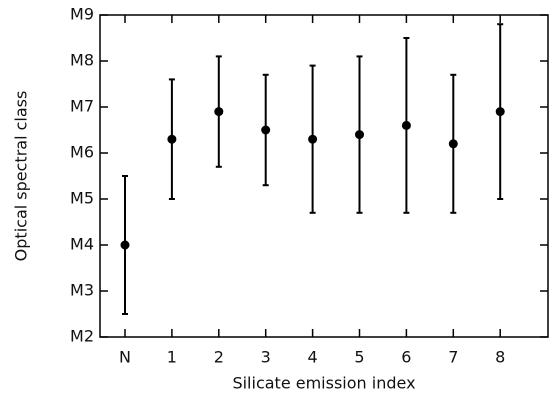 This screenshot has width=560, height=408. What do you see at coordinates (82, 14) in the screenshot?
I see `y-tick-label: M9` at bounding box center [82, 14].